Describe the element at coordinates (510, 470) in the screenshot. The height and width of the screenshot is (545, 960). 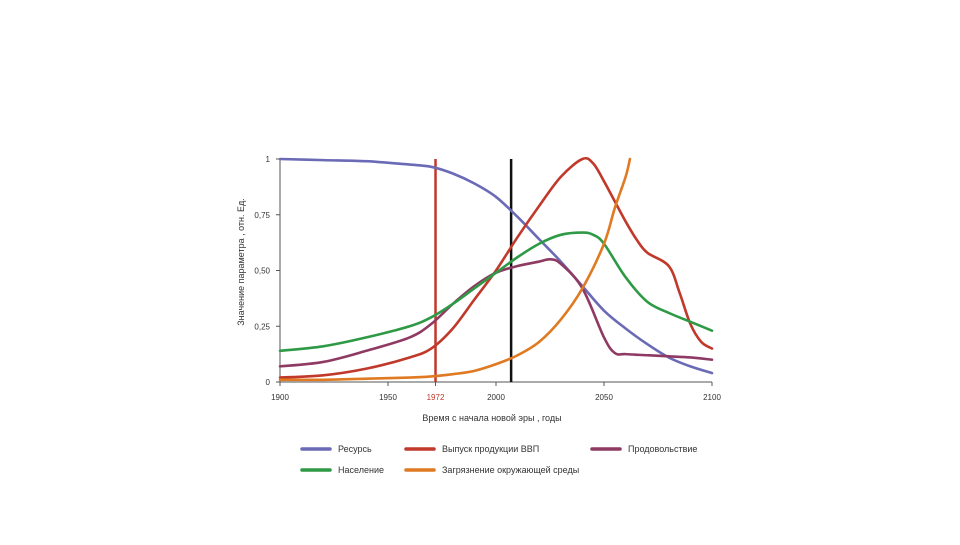
I see `legend-label-pollution: Загрязнение окружающей среды` at that location.